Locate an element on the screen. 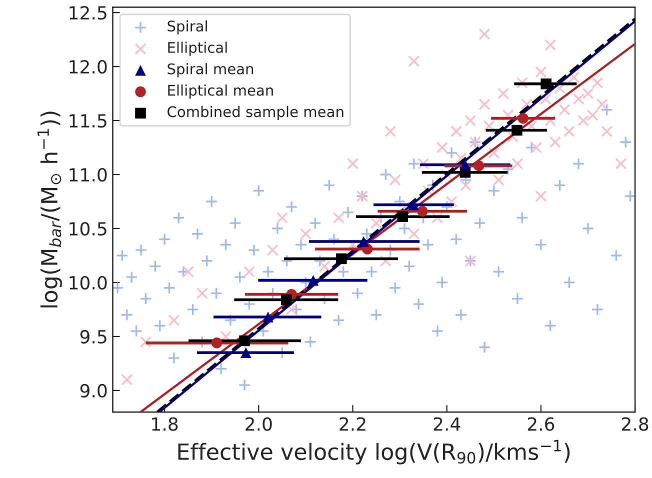 This screenshot has width=652, height=478. legend-label: Spiral is located at coordinates (187, 27).